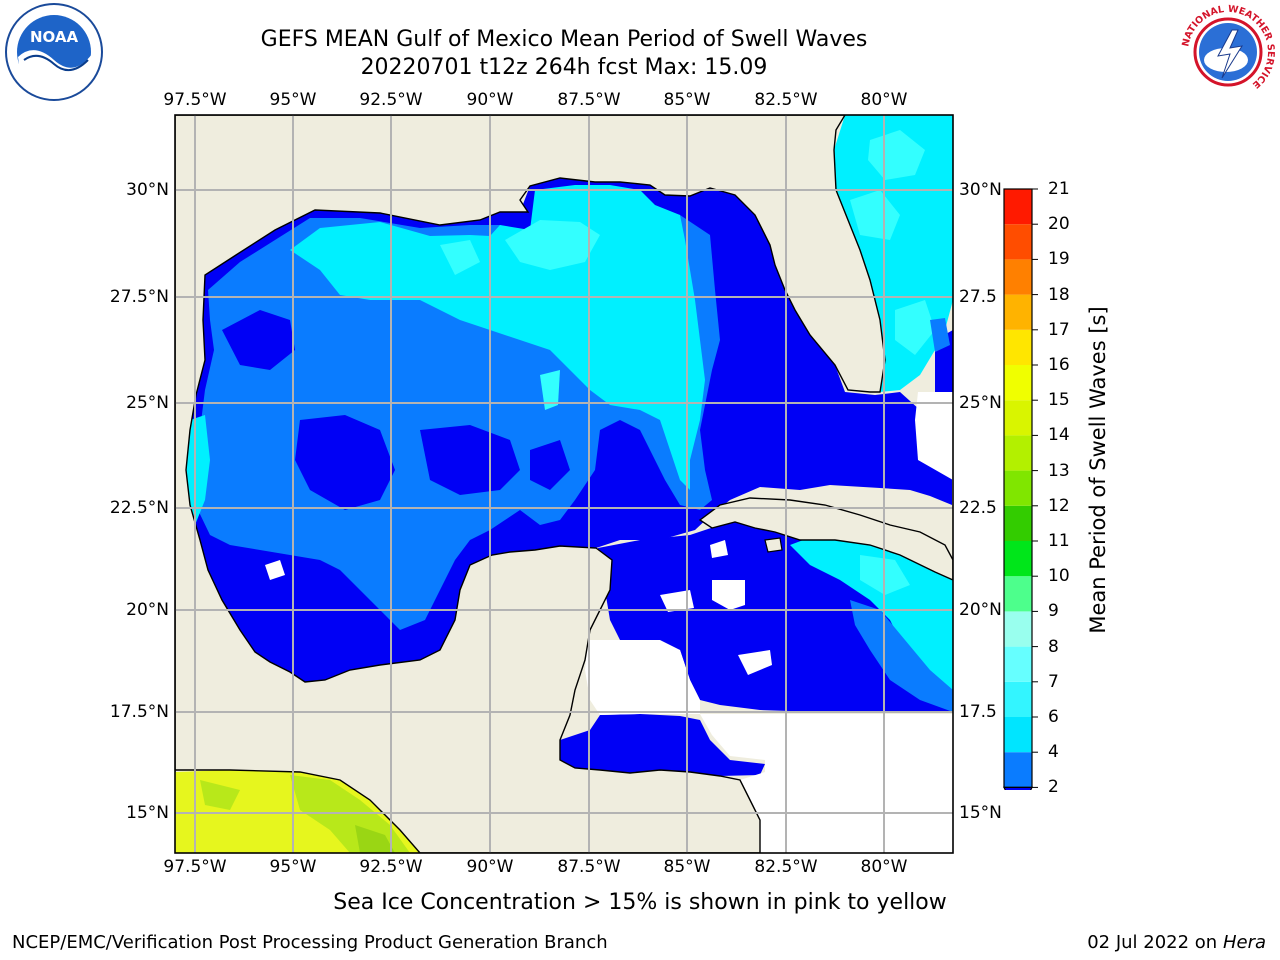  I want to click on chart-subtitle: 20220701 t12z 264h fcst Max: 15.09, so click(564, 67).